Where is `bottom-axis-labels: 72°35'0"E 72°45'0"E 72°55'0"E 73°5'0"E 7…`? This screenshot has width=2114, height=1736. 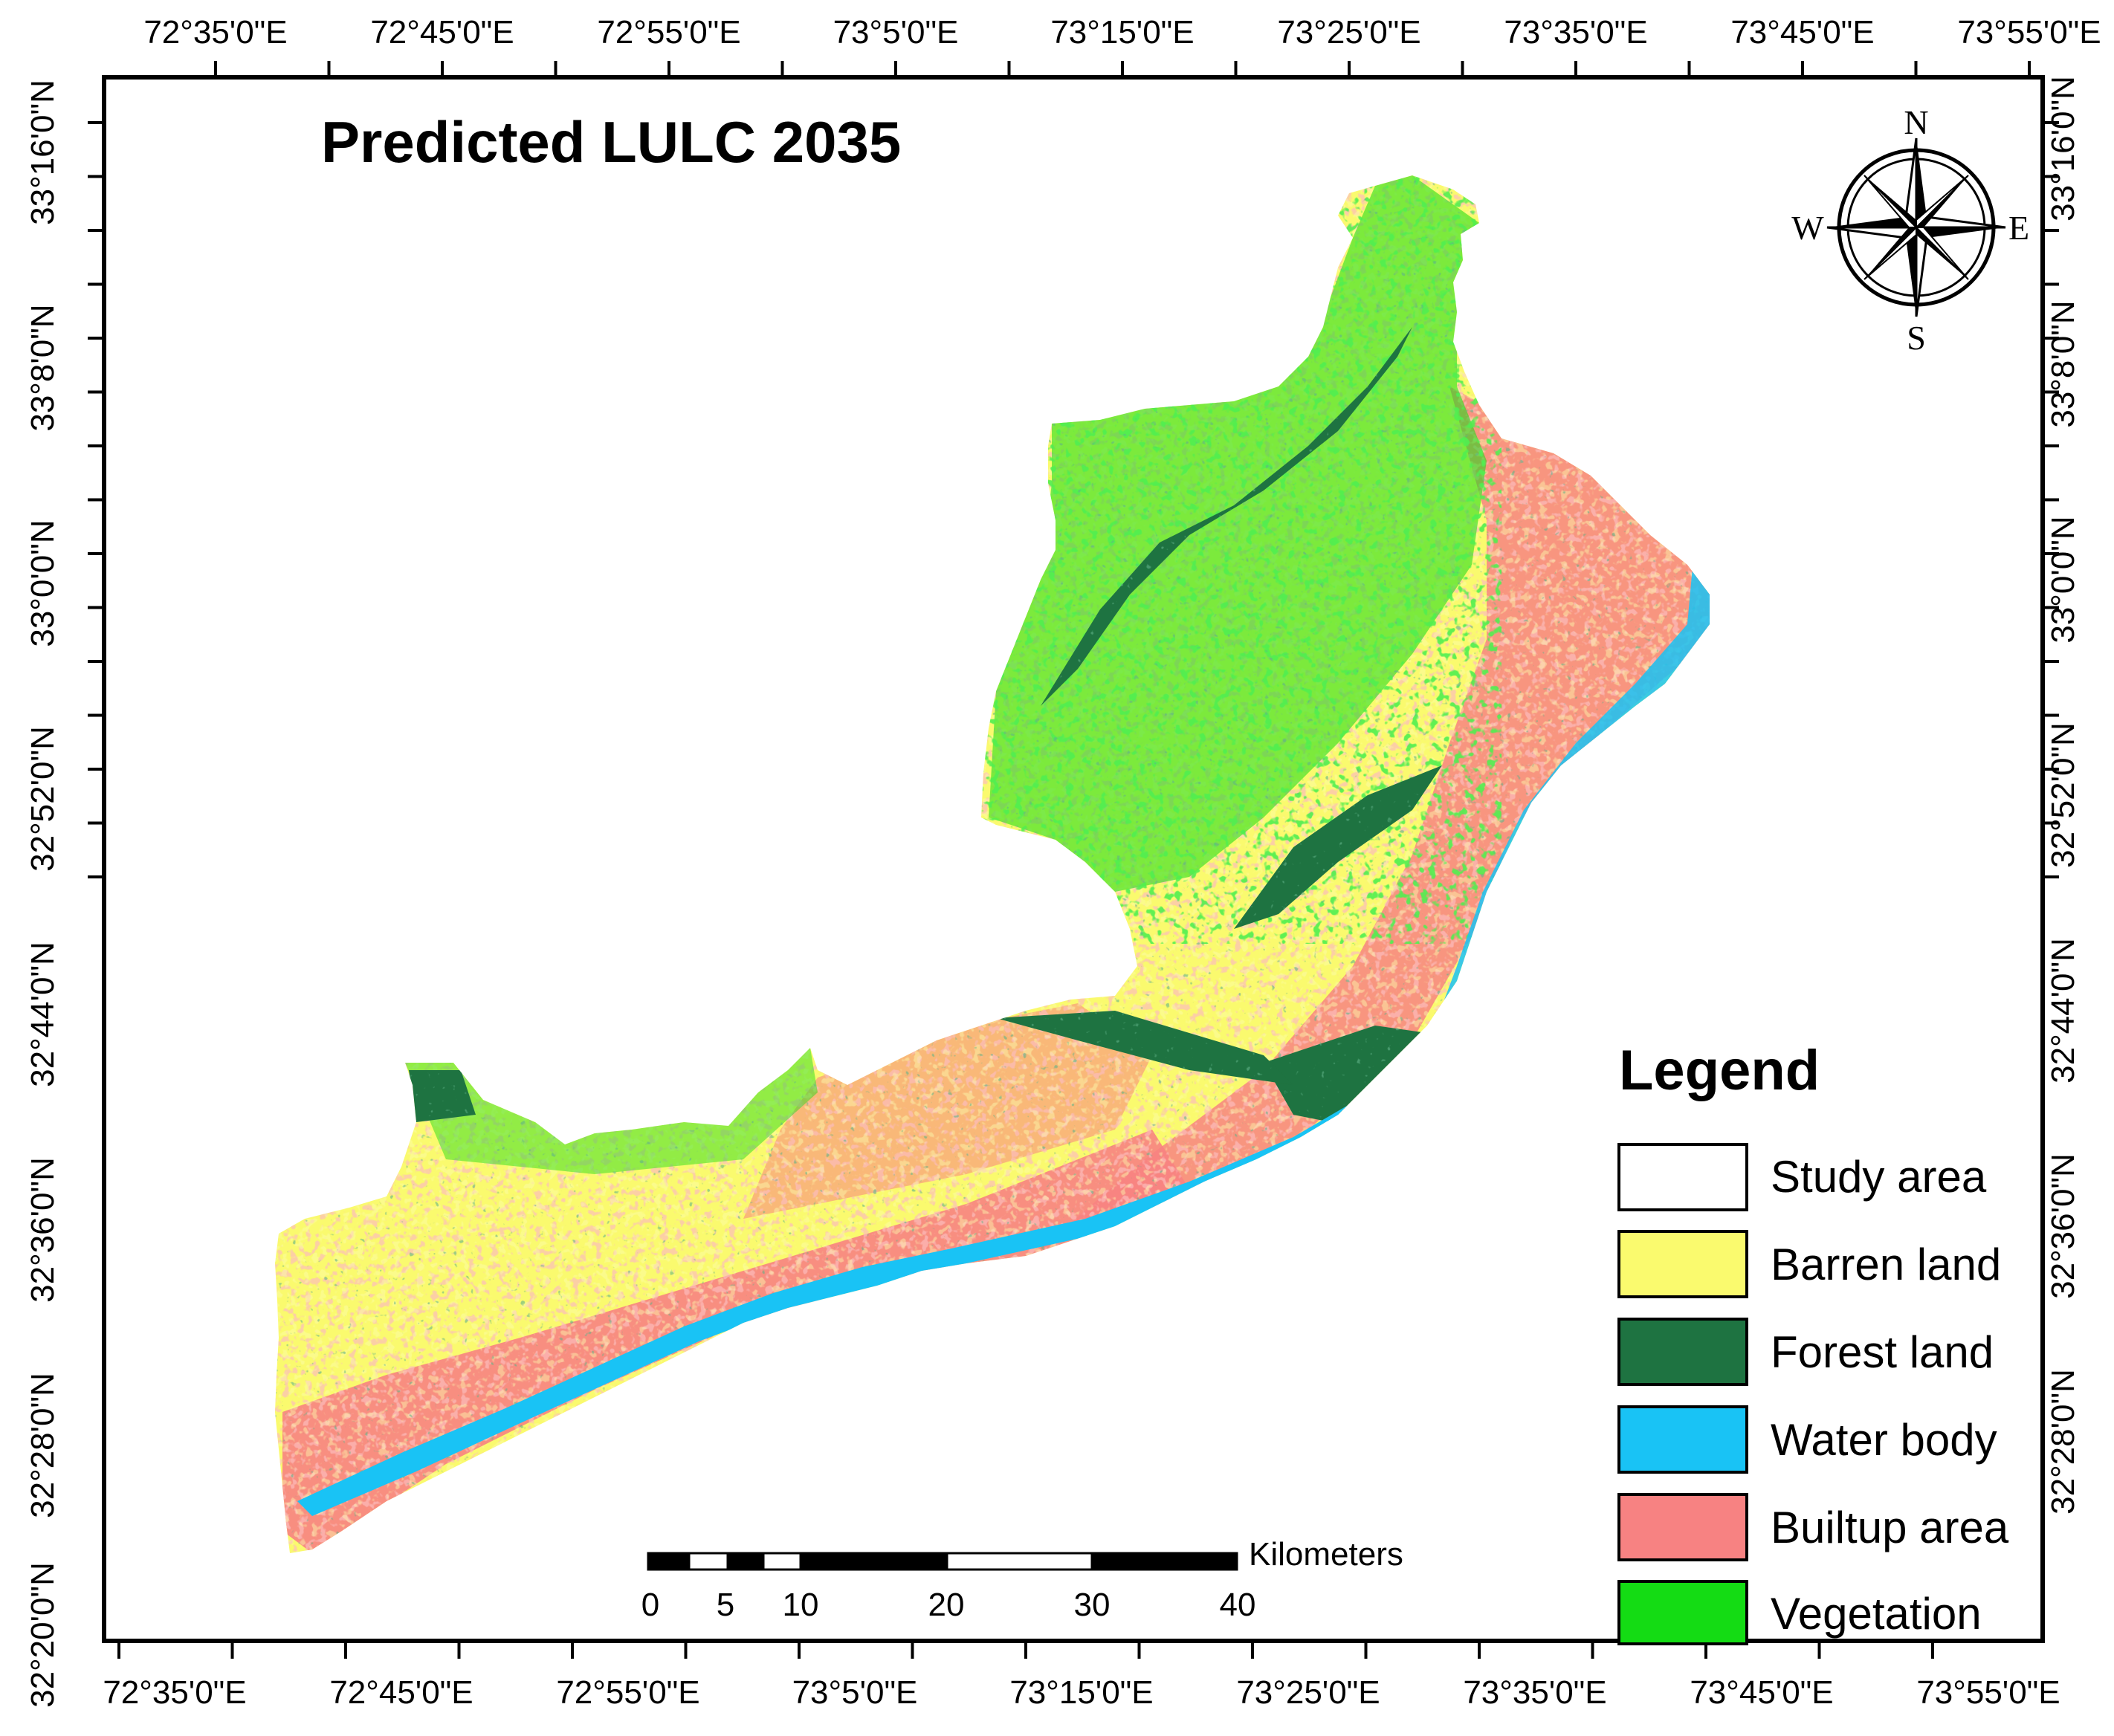 bottom-axis-labels: 72°35'0"E 72°45'0"E 72°55'0"E 73°5'0"E 7… is located at coordinates (1081, 1692).